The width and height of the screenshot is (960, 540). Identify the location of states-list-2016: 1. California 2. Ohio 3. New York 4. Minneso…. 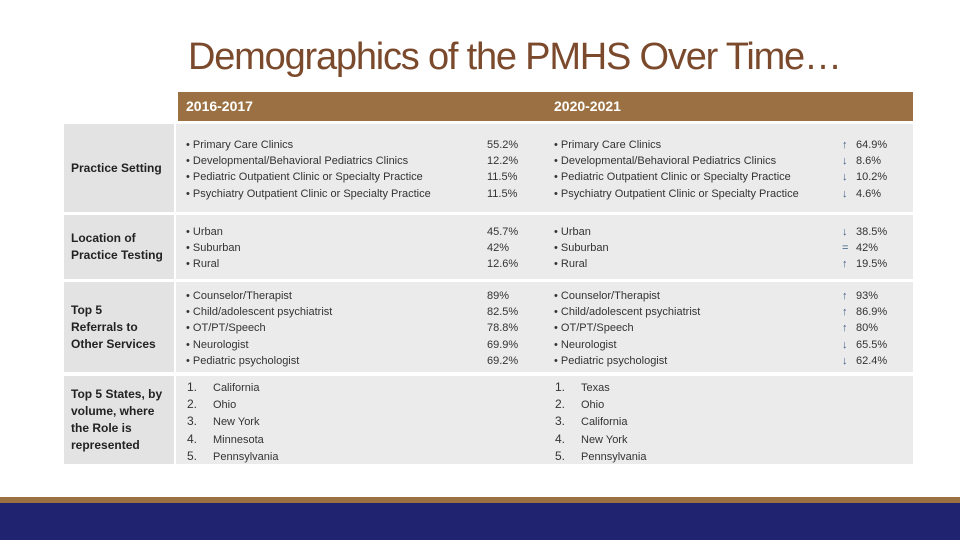
(232, 422).